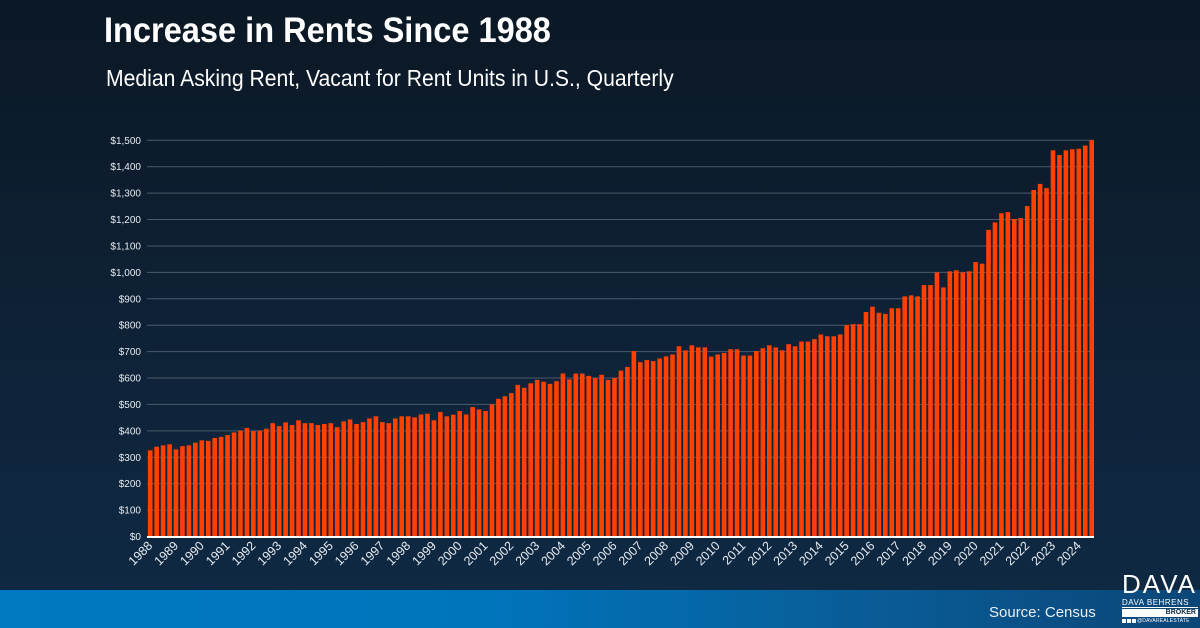  Describe the element at coordinates (125, 220) in the screenshot. I see `y-tick-label: $1,200` at that location.